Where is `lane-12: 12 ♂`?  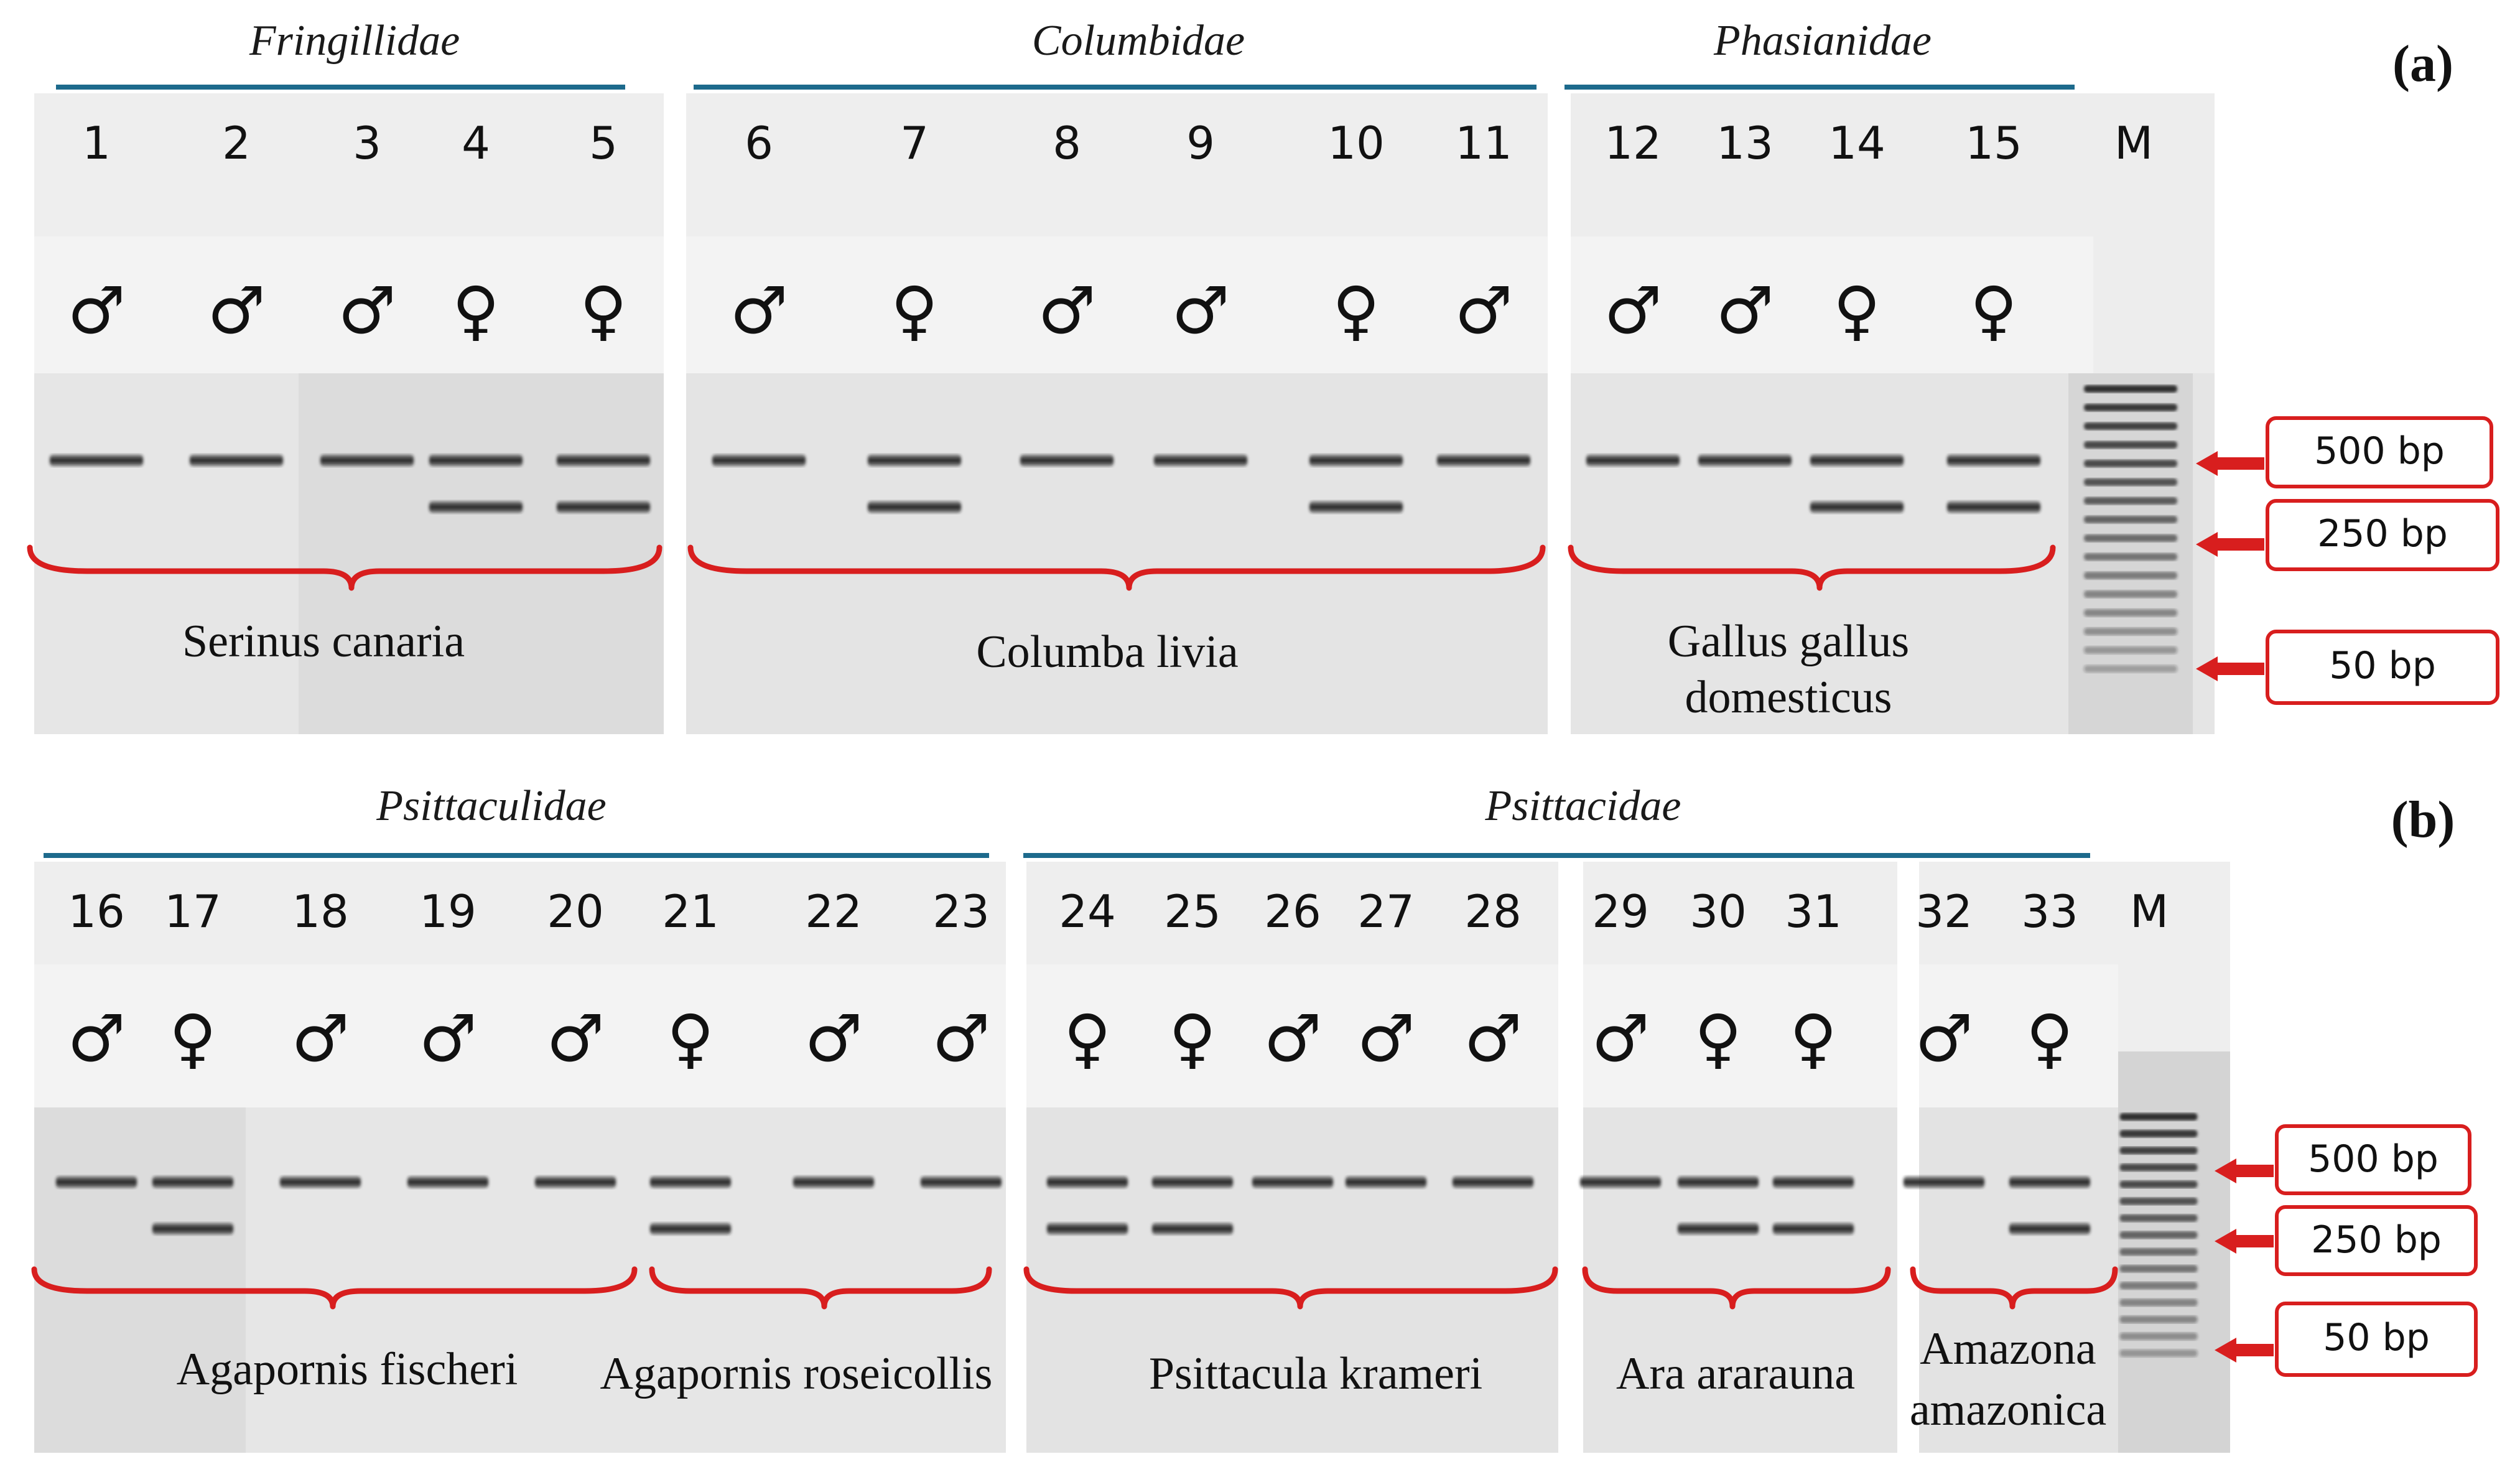
lane-12: 12 ♂ is located at coordinates (1633, 292).